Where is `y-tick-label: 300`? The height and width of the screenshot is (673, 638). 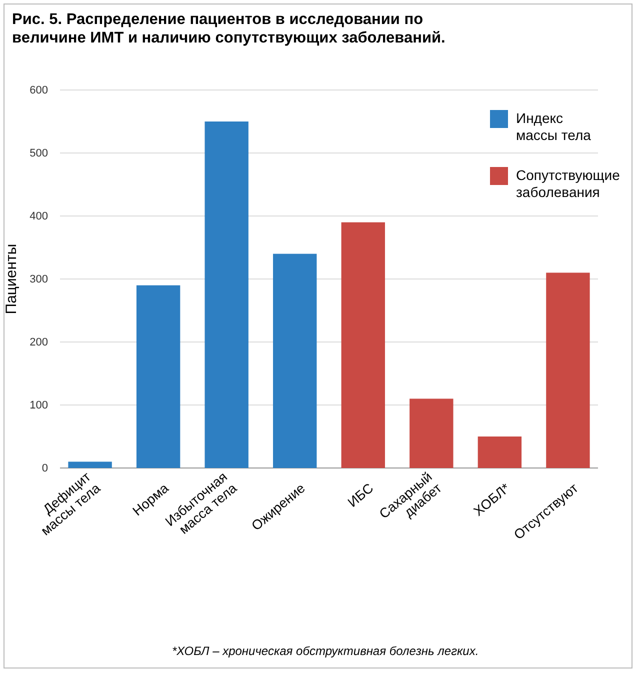
y-tick-label: 300 is located at coordinates (39, 280).